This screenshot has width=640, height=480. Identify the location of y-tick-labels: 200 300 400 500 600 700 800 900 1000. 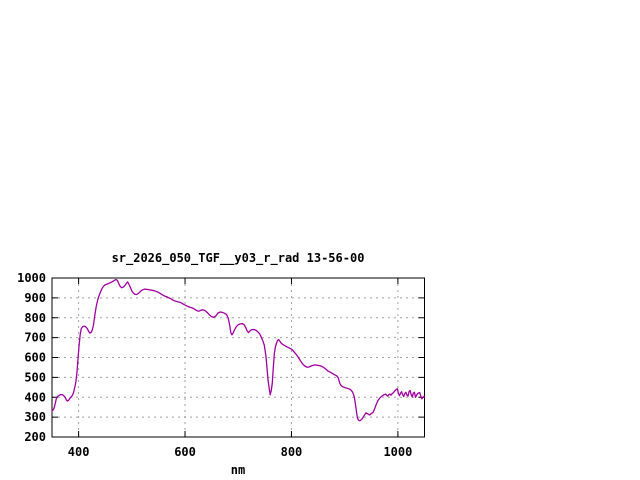
(31, 357).